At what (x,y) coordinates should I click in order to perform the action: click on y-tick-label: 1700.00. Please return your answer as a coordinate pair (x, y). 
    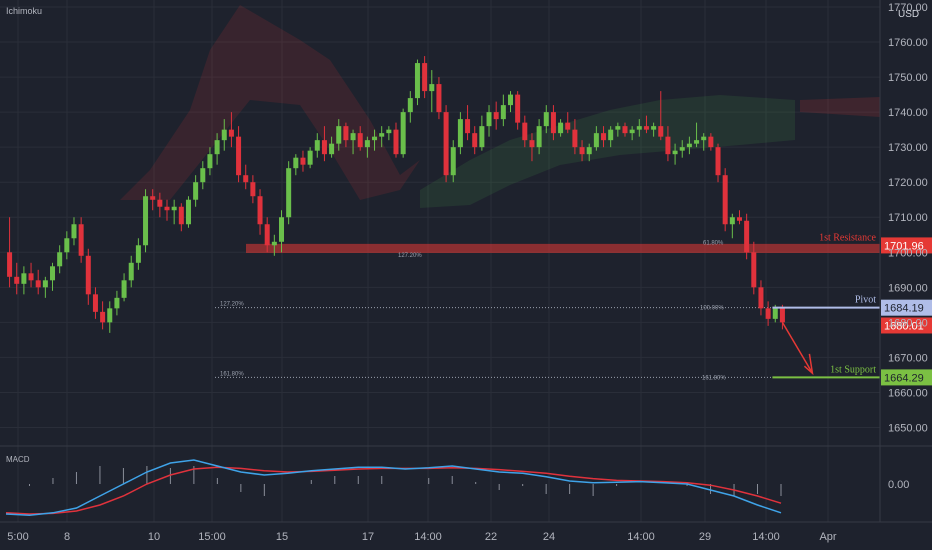
    Looking at the image, I should click on (908, 253).